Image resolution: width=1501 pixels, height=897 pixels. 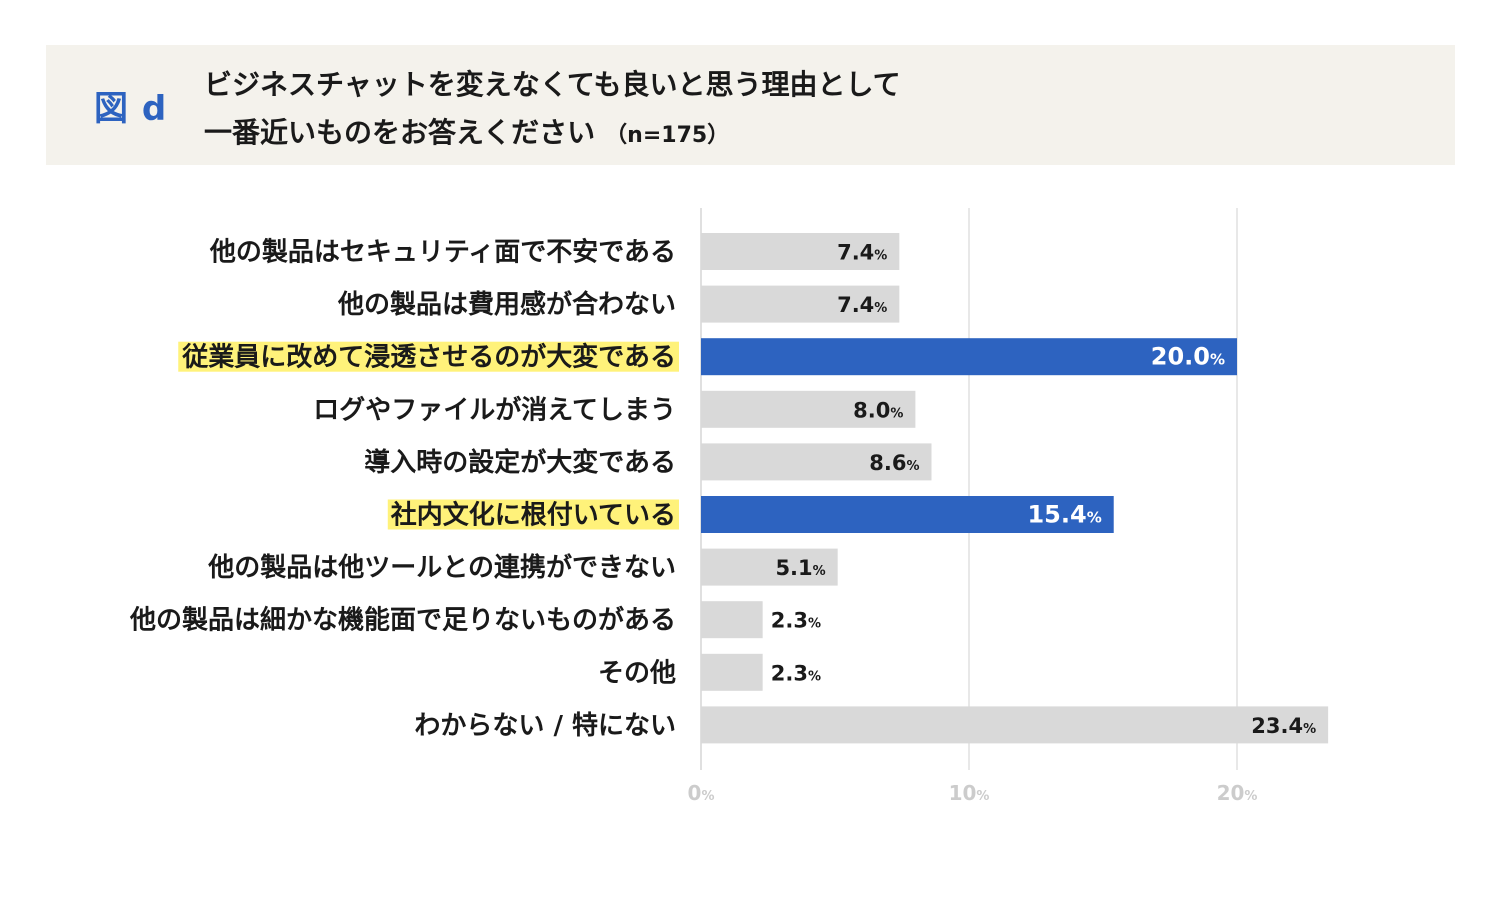 What do you see at coordinates (667, 135) in the screenshot?
I see `sample-size: （n=175）` at bounding box center [667, 135].